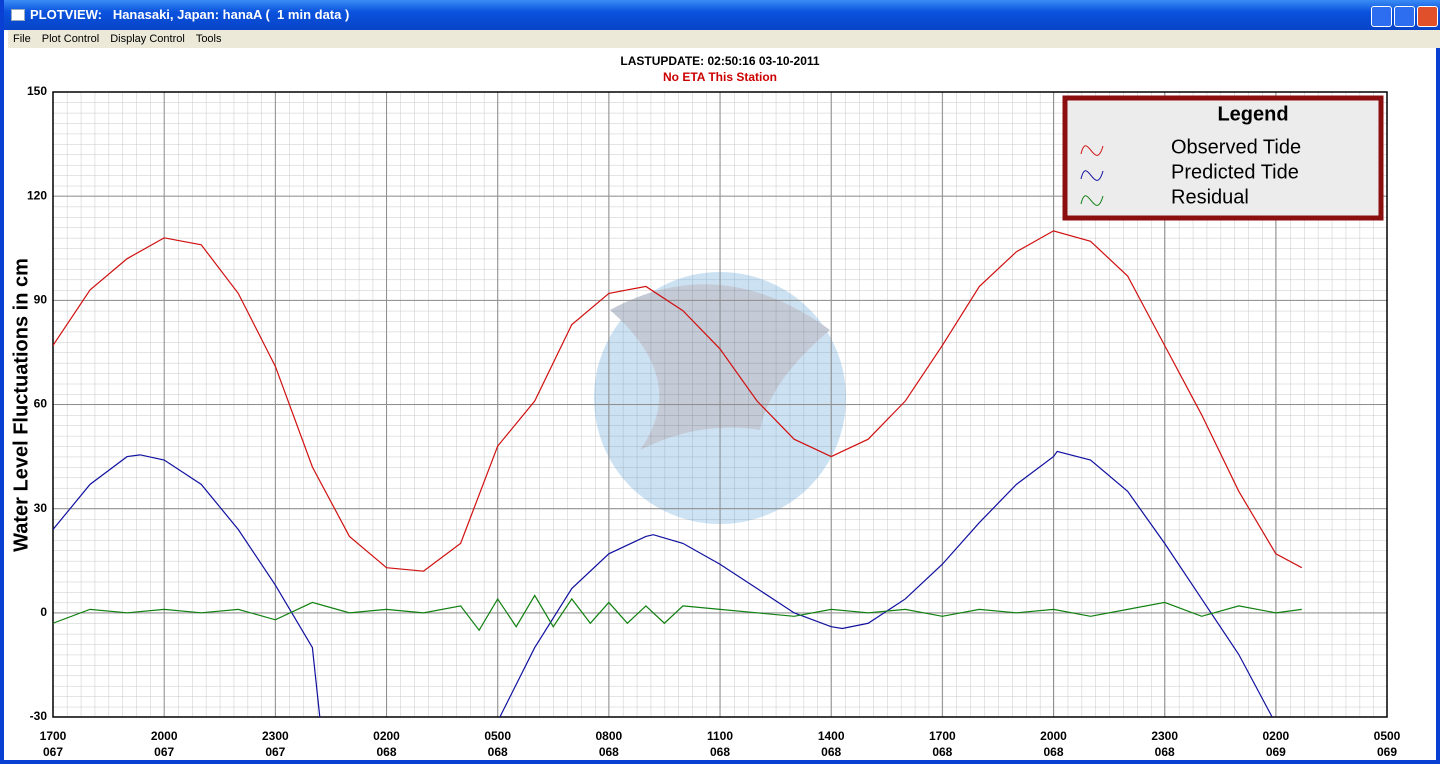  What do you see at coordinates (724, 39) in the screenshot?
I see `menu-bar: File Plot Control Display Control Tools` at bounding box center [724, 39].